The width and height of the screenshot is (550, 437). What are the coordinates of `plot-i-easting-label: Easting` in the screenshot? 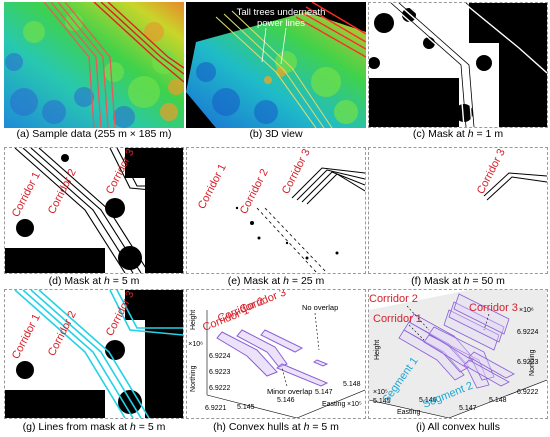 It's located at (408, 412).